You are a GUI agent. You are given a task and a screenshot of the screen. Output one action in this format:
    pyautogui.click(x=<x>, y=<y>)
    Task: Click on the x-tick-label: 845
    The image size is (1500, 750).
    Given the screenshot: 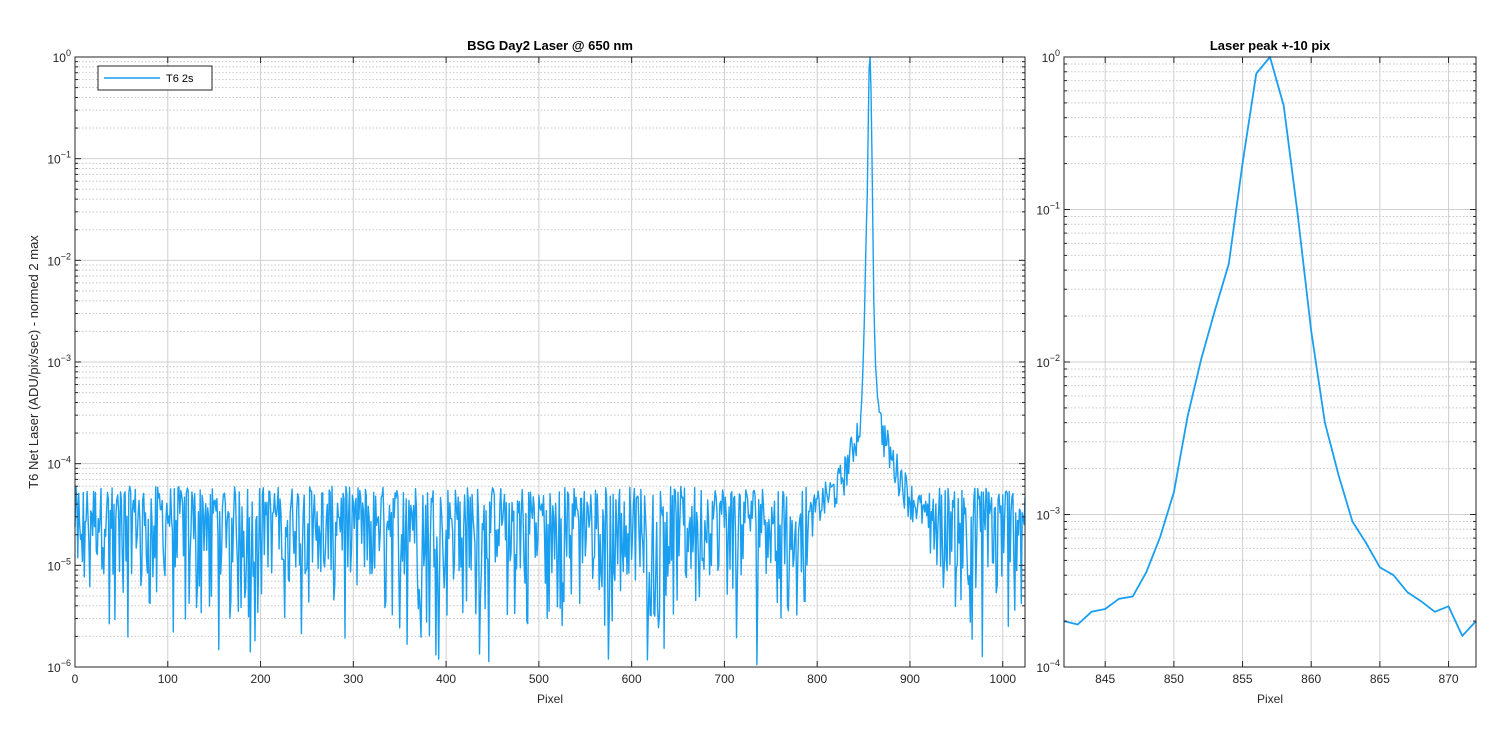 What is the action you would take?
    pyautogui.click(x=1105, y=679)
    